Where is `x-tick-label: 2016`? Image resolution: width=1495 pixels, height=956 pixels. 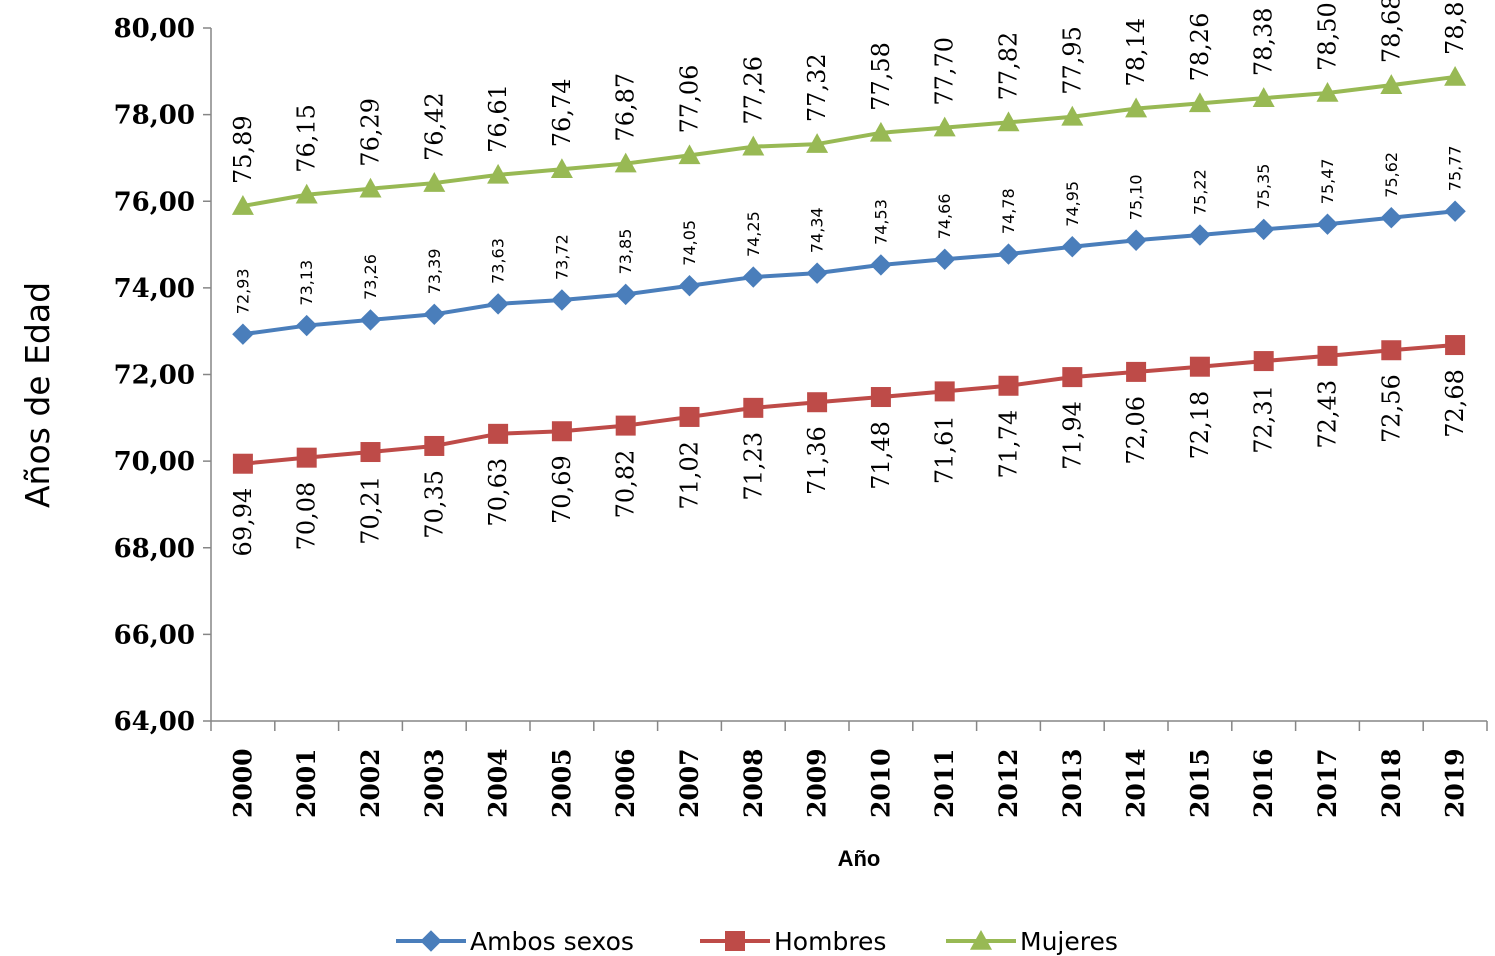 x-tick-label: 2016 is located at coordinates (1263, 783).